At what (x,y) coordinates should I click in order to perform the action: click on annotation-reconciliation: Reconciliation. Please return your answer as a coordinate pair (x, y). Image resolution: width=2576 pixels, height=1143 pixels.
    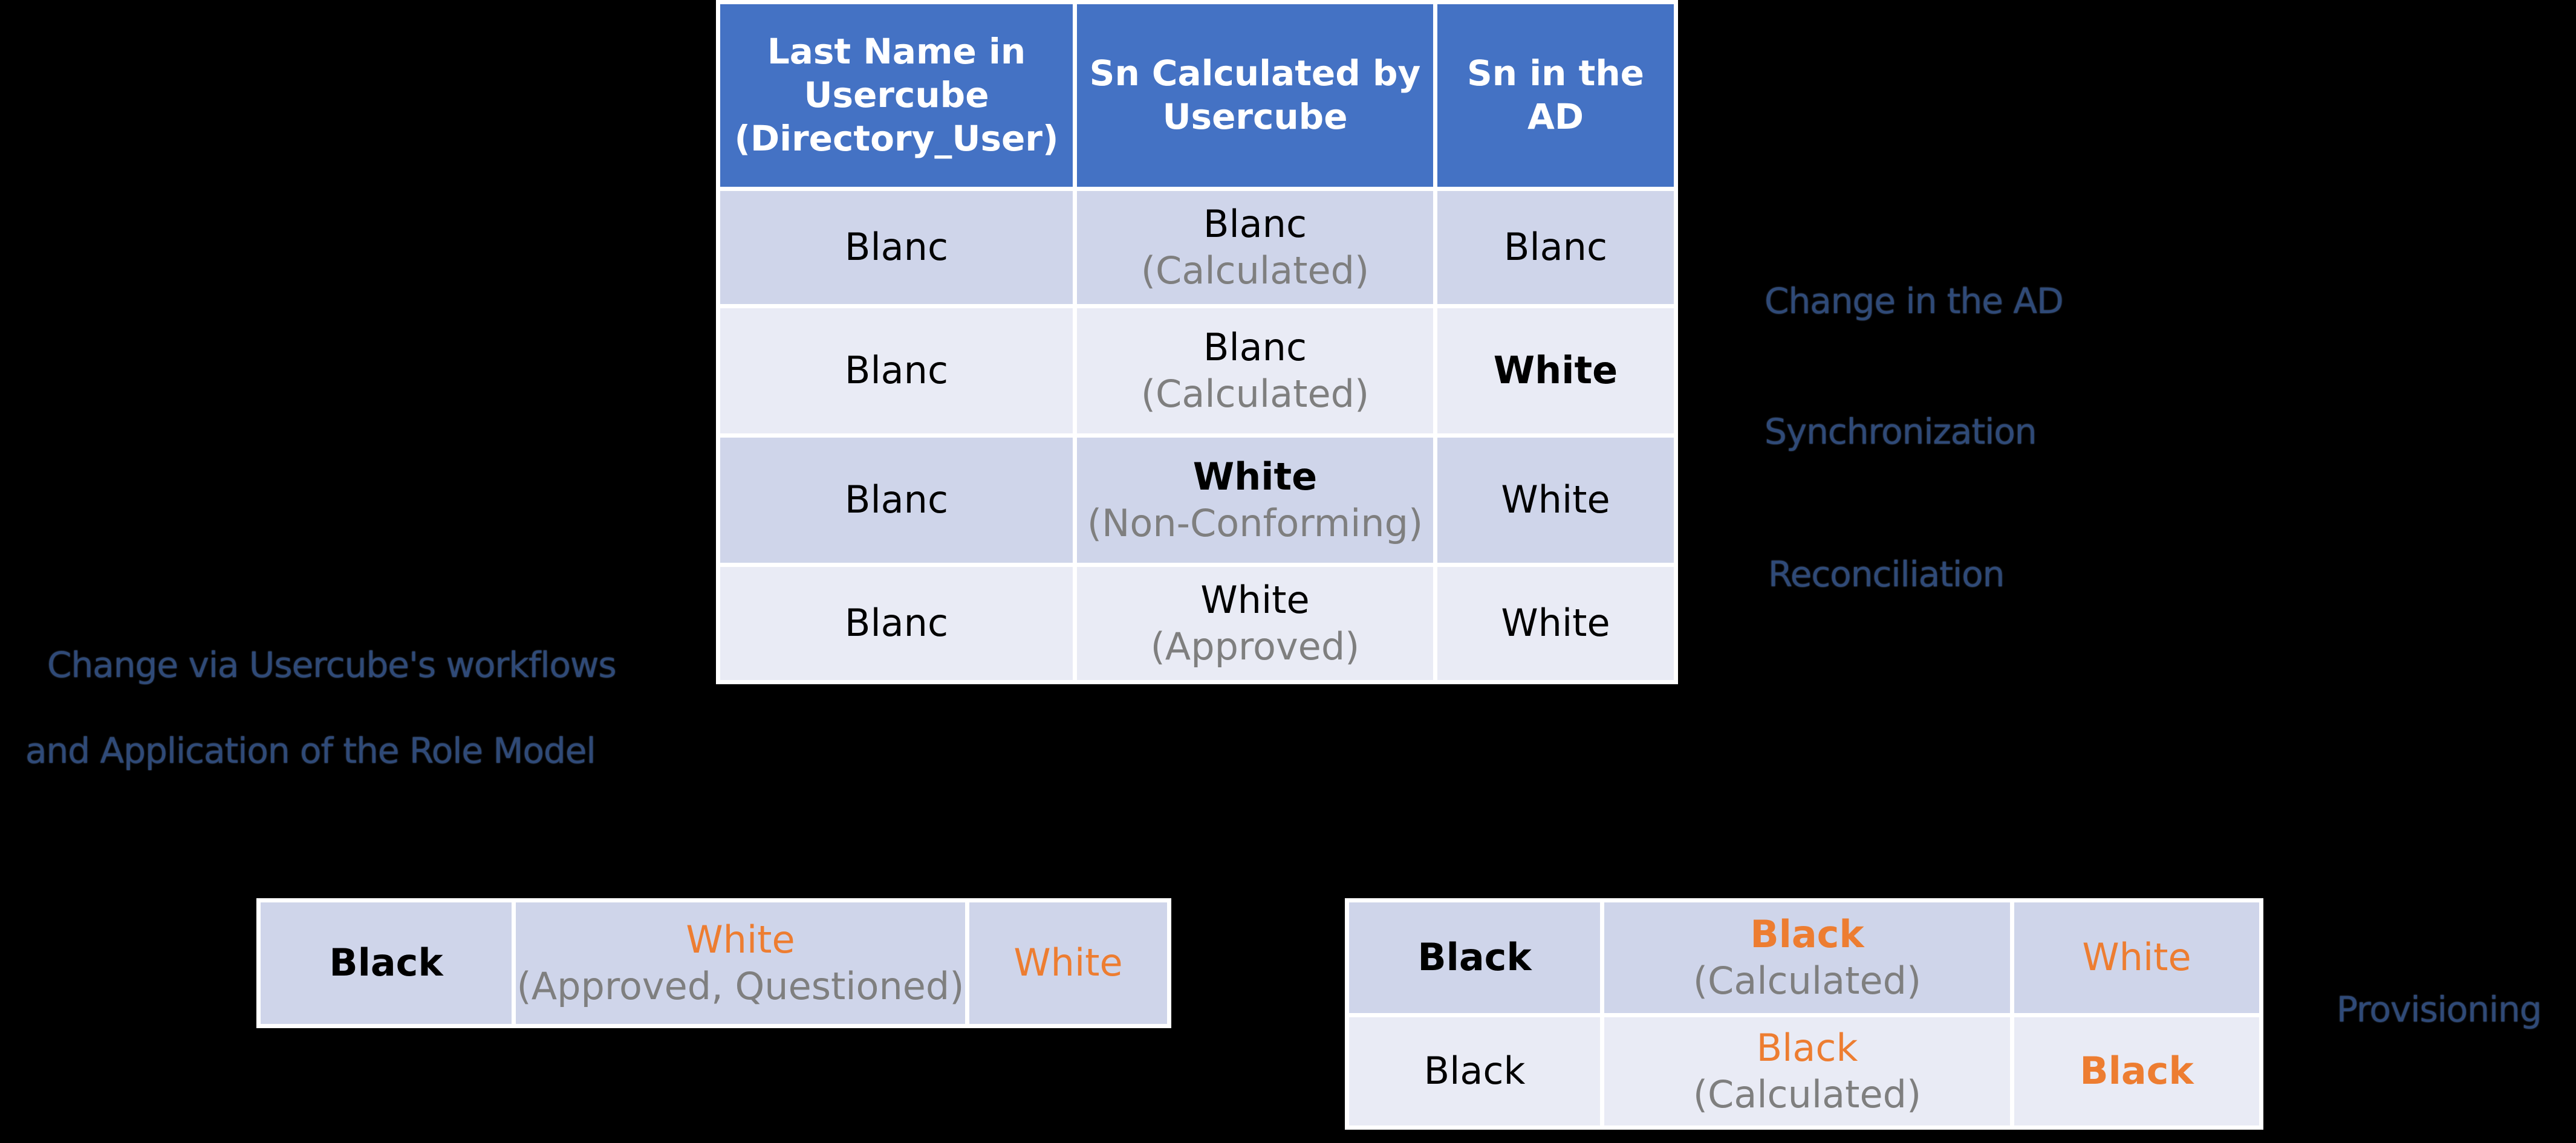
    Looking at the image, I should click on (1886, 574).